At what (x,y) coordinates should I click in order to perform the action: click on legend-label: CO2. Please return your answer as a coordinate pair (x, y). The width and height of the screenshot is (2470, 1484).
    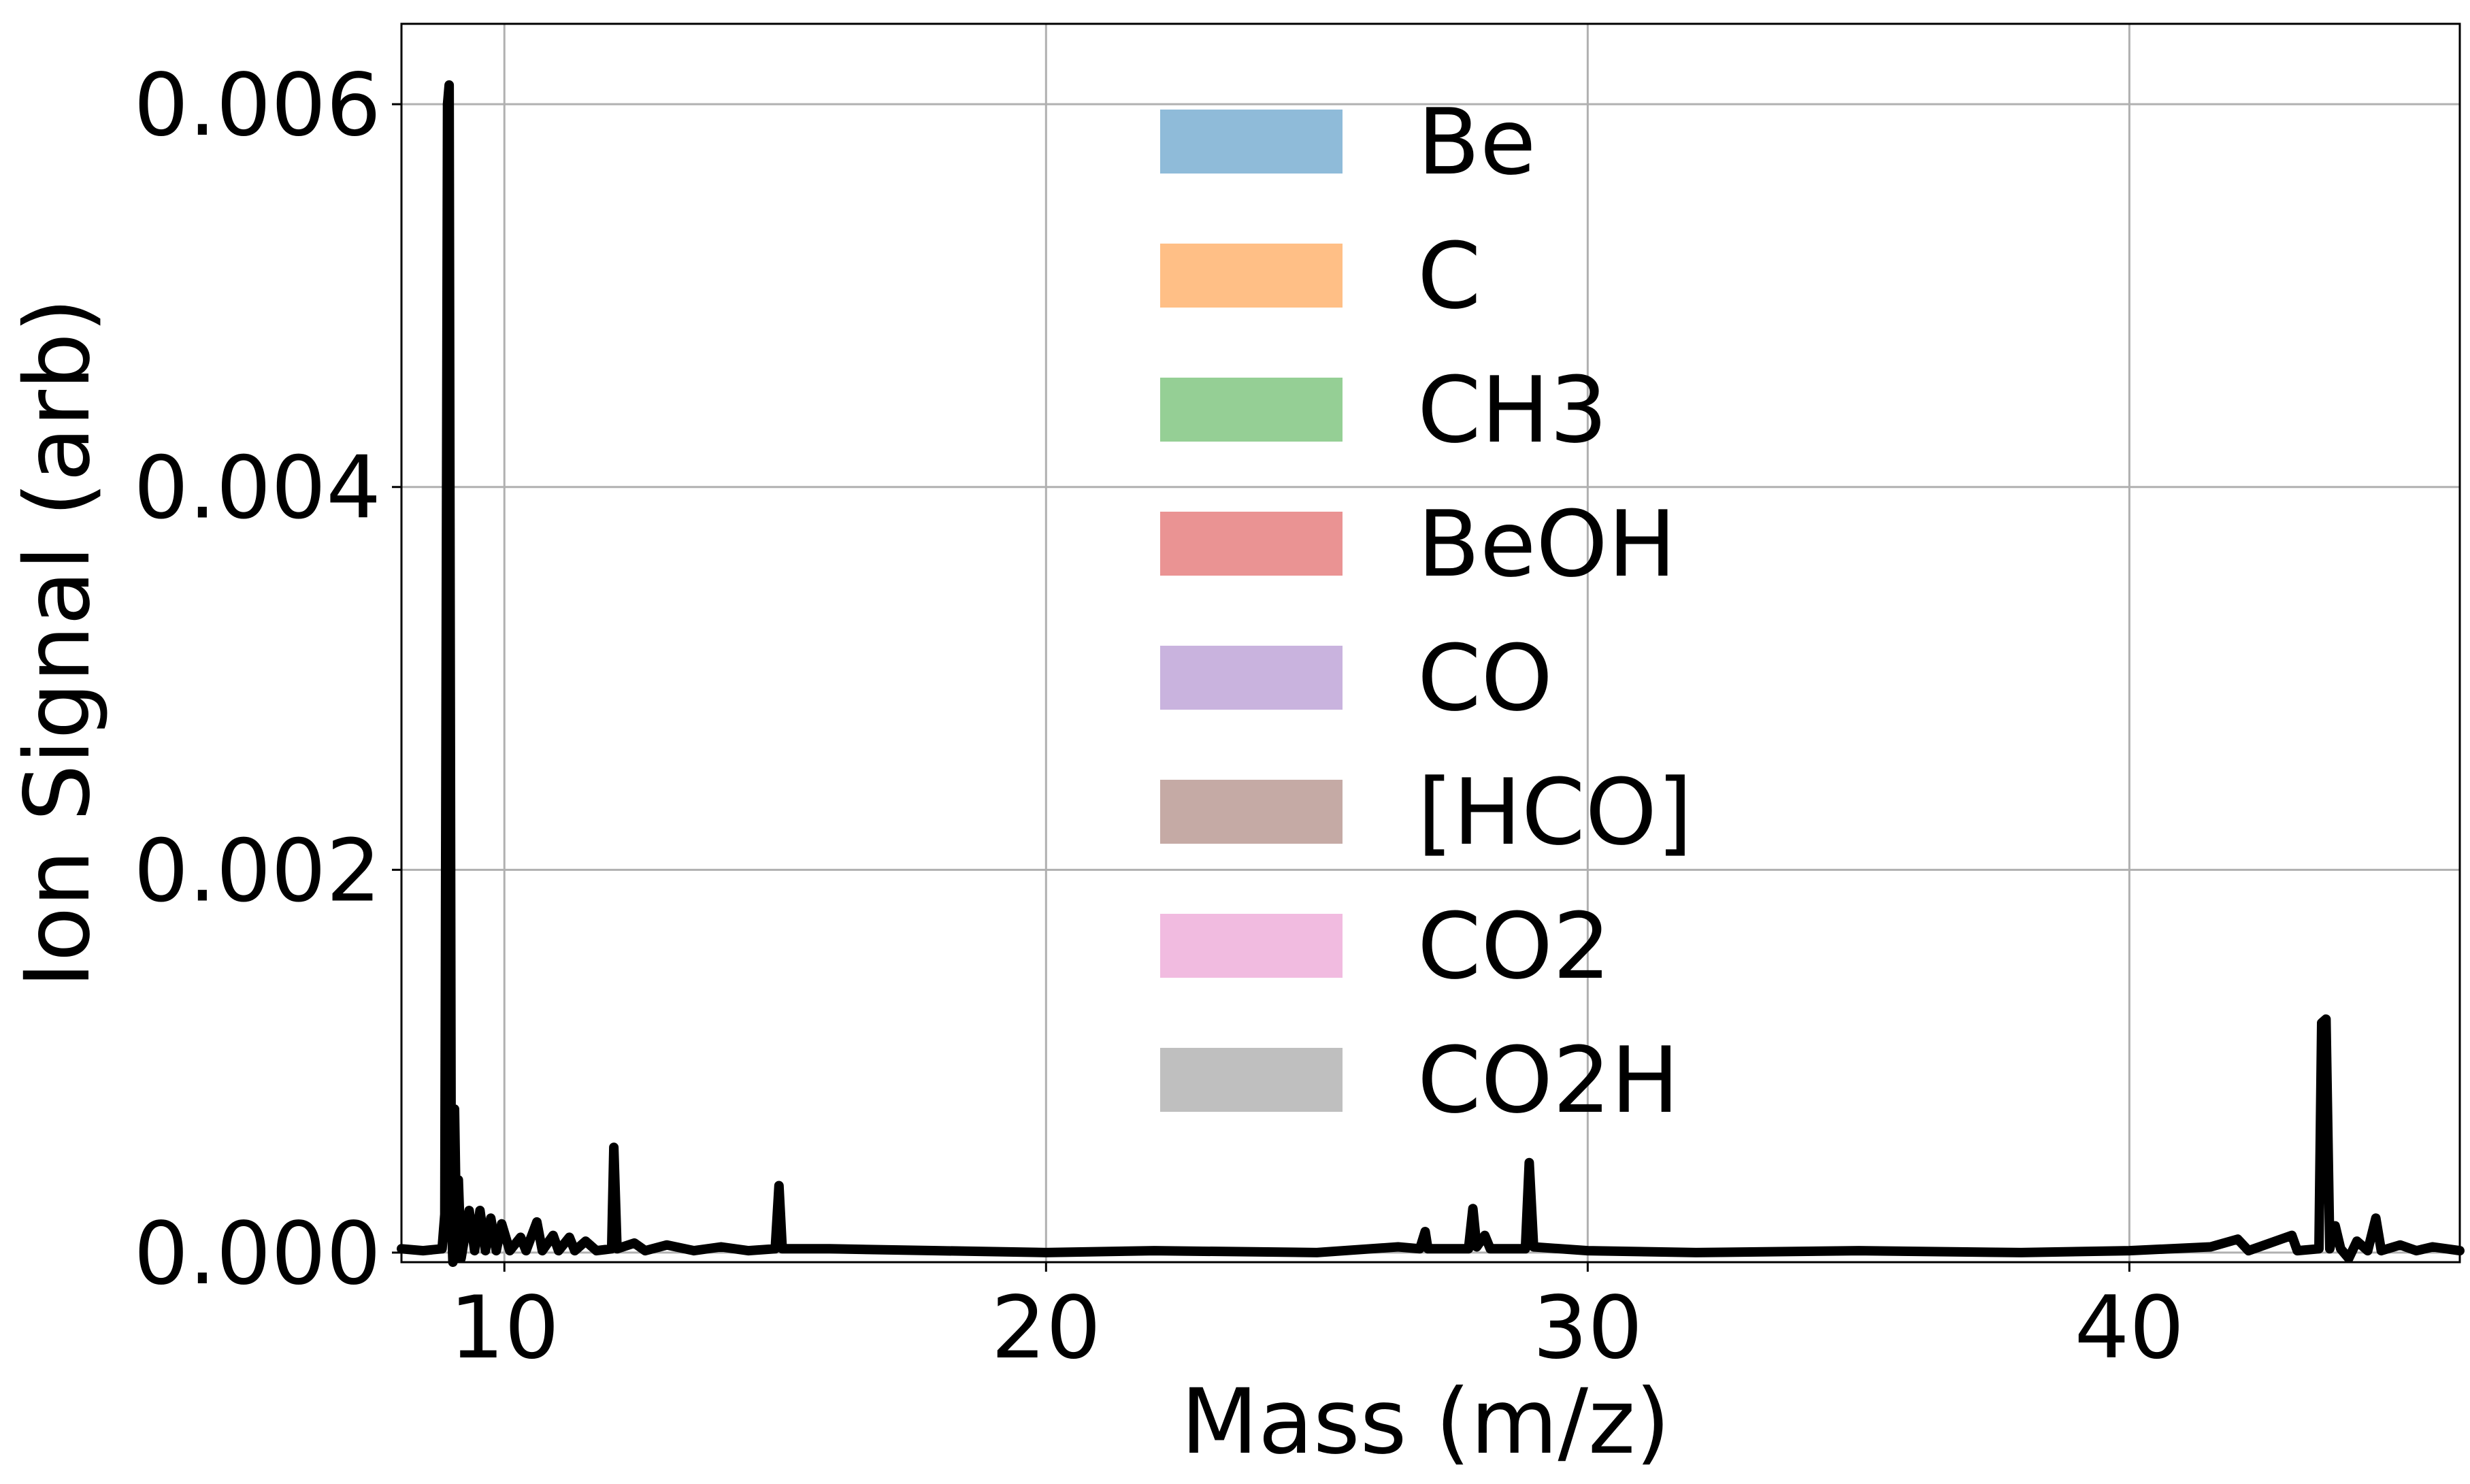
    Looking at the image, I should click on (1514, 947).